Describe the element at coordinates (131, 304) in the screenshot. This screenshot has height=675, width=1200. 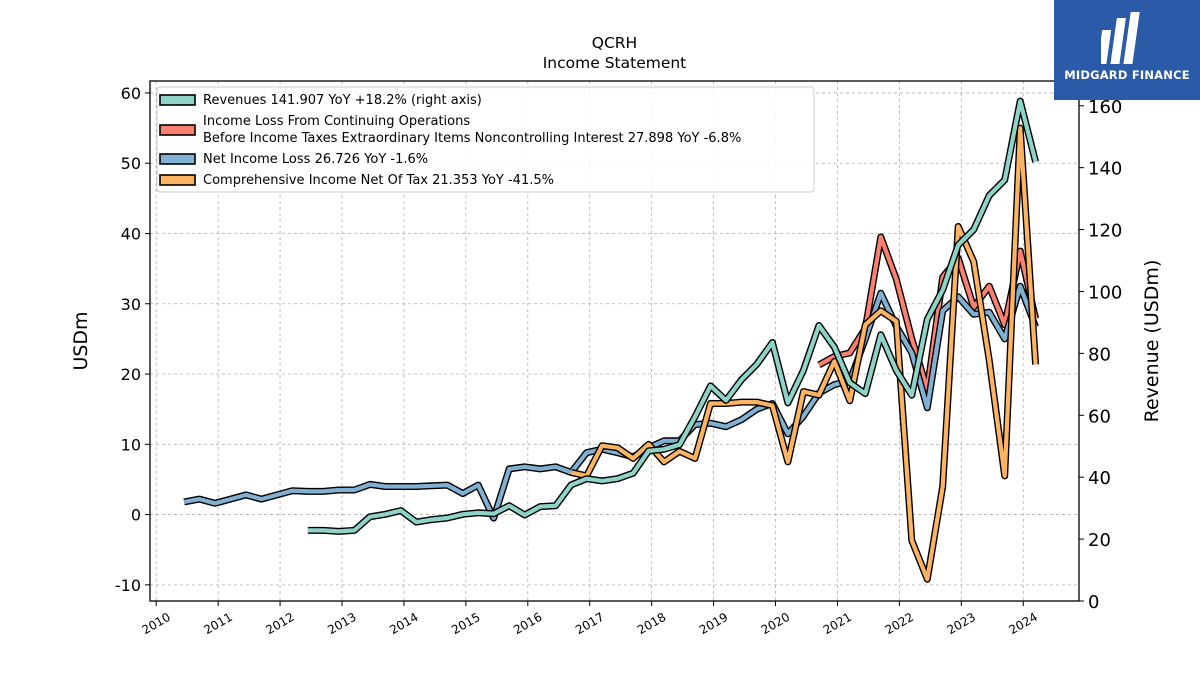
I see `y-tick-label: 30` at that location.